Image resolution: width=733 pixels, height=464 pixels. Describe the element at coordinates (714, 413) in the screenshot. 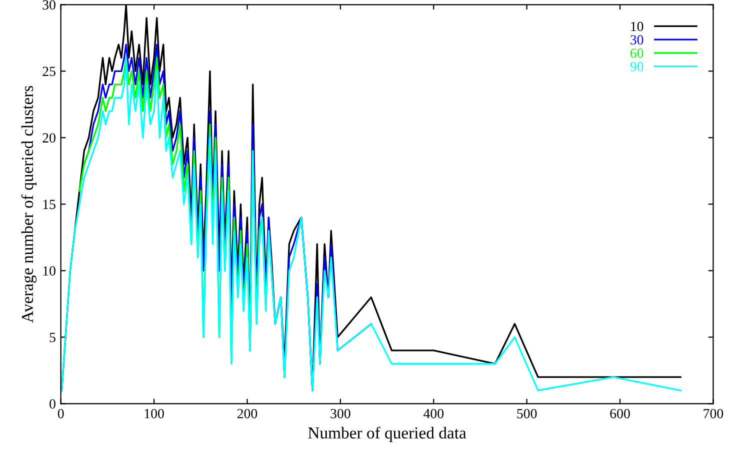

I see `x-tick-label: 700` at that location.